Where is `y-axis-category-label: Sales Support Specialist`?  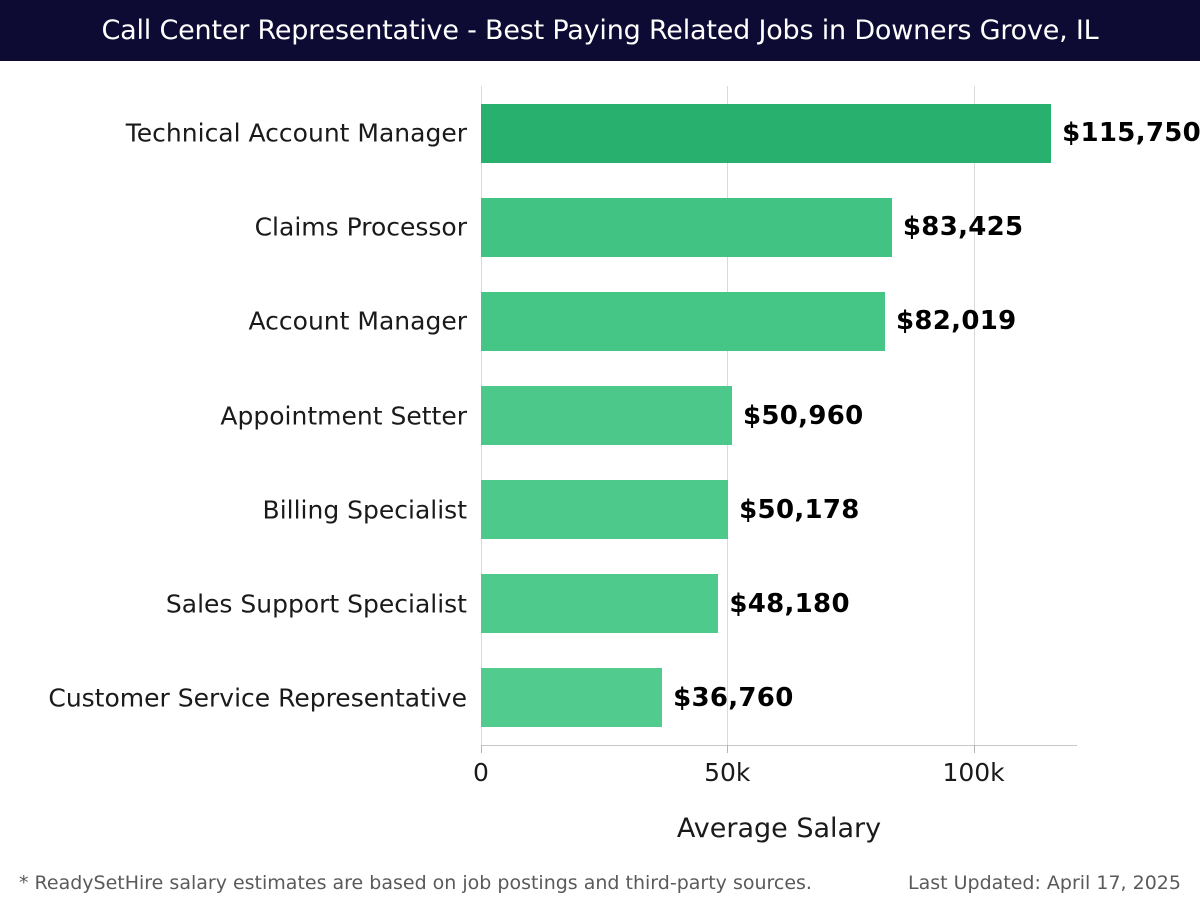 y-axis-category-label: Sales Support Specialist is located at coordinates (316, 604).